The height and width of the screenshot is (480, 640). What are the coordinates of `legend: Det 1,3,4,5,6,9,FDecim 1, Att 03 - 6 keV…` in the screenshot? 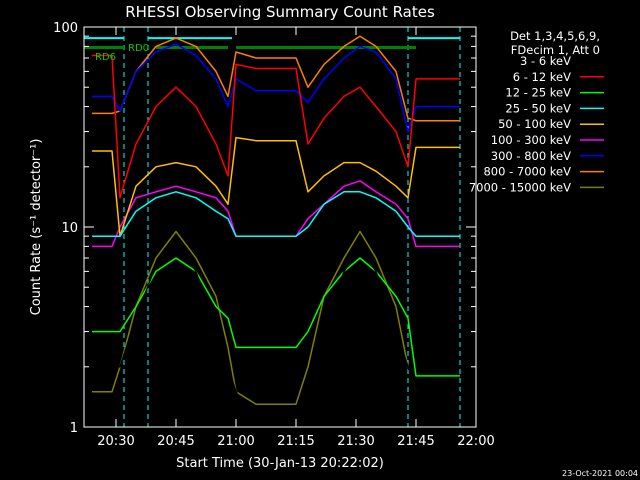 It's located at (536, 111).